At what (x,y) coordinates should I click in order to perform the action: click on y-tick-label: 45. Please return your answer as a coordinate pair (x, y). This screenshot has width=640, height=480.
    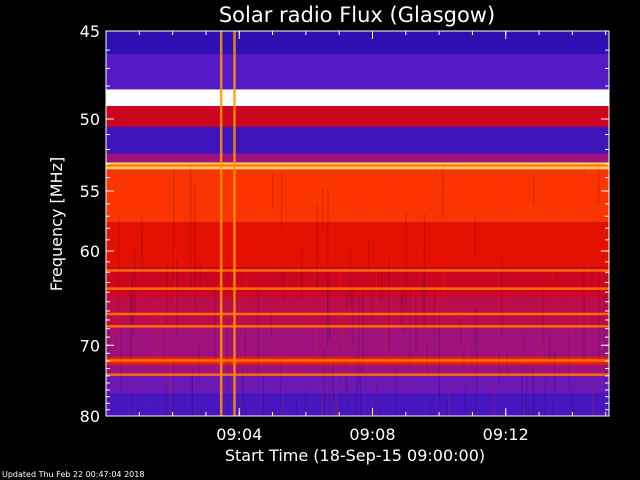
    Looking at the image, I should click on (90, 31).